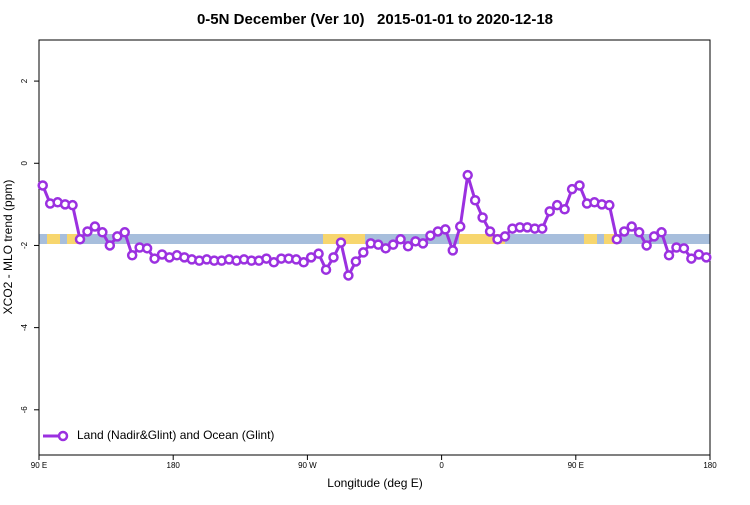 Image resolution: width=750 pixels, height=505 pixels. Describe the element at coordinates (8, 247) in the screenshot. I see `y-axis-label: XCO2 - MLO trend (ppm)` at that location.